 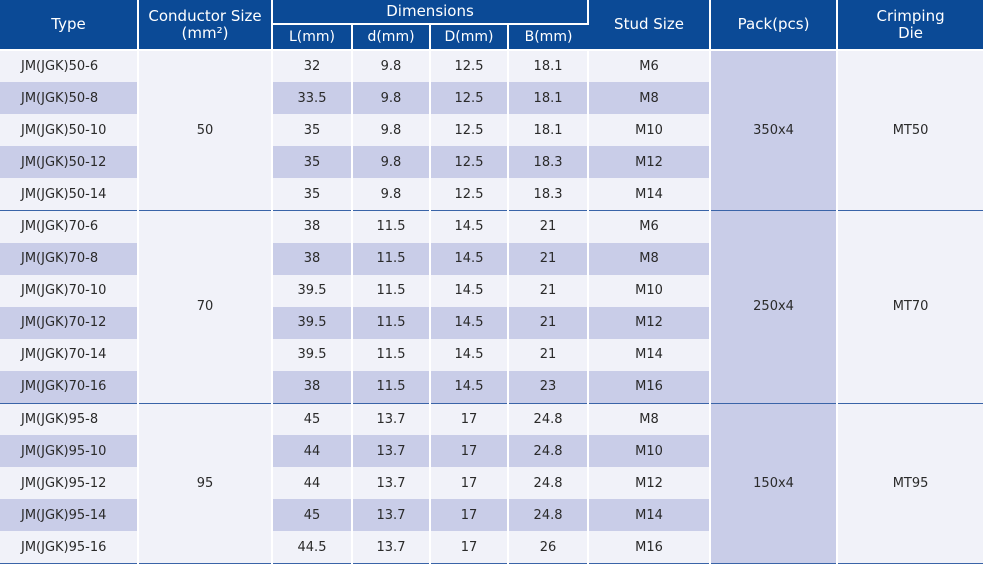 I want to click on table-row: JM(JGK)70-10 39.5 11.5 14.5 21 M10, so click(x=491, y=290).